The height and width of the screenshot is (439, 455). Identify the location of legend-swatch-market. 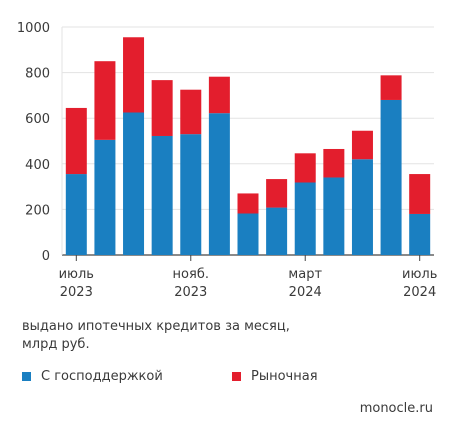
(236, 376).